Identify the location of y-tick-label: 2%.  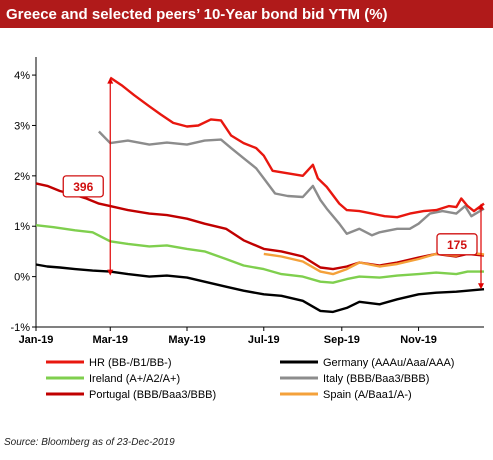
(22, 177).